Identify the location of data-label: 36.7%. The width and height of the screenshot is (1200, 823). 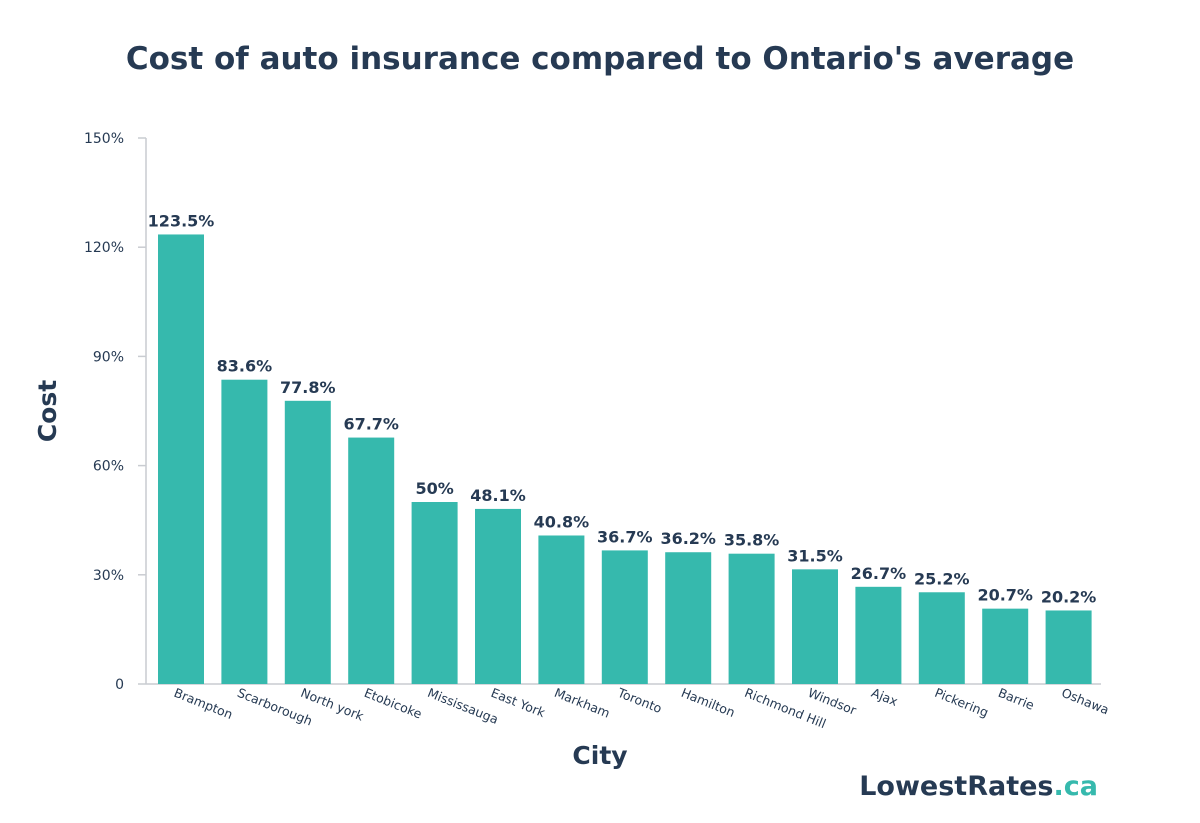
(625, 536).